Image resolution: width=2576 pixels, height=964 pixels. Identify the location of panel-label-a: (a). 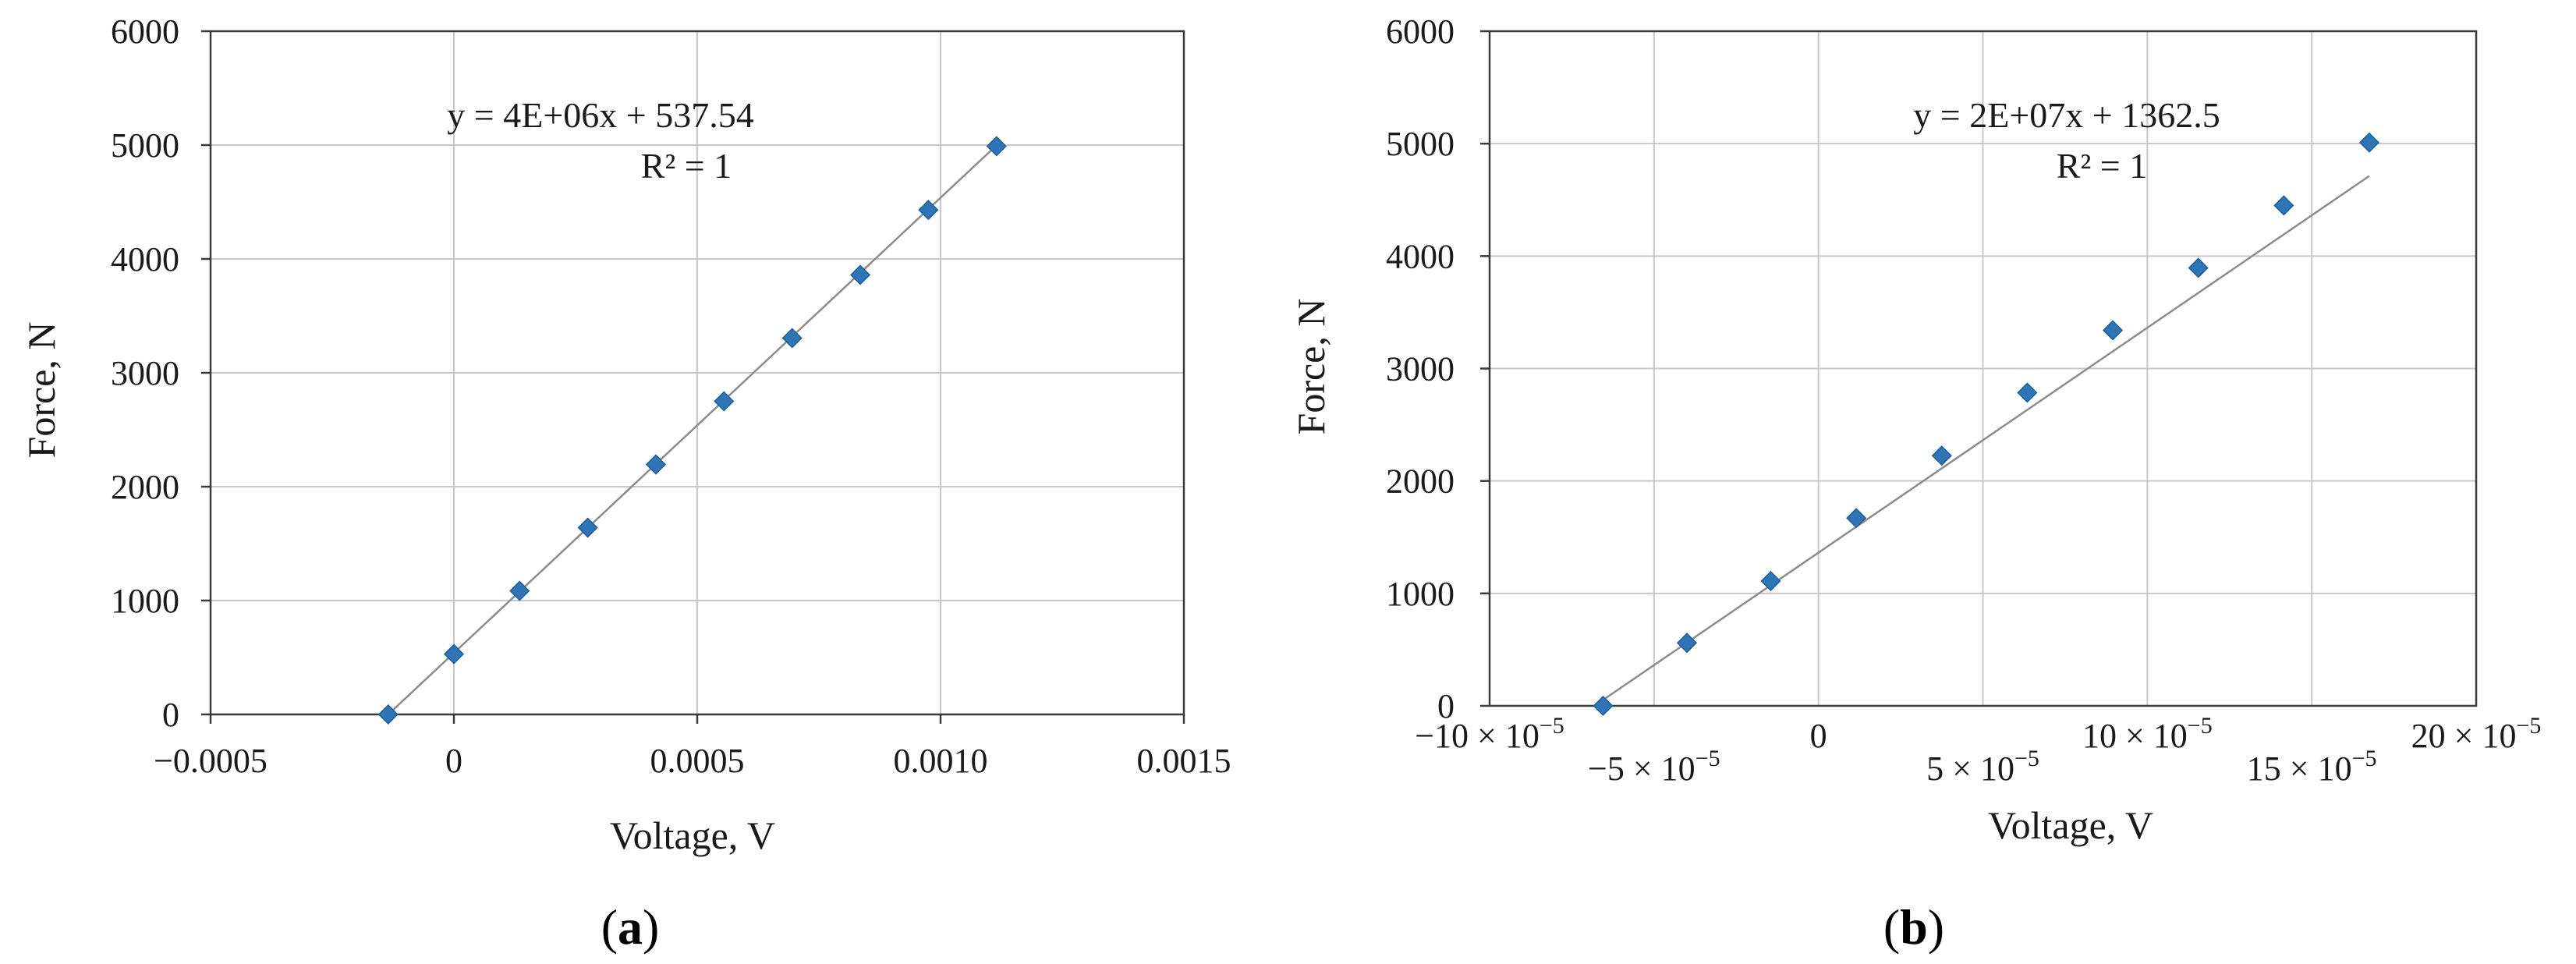
(630, 927).